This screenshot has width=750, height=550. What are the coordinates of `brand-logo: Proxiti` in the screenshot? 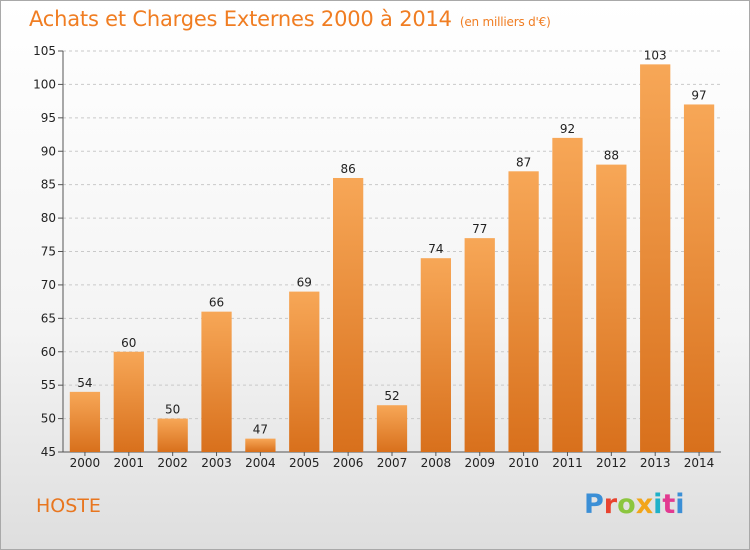 It's located at (634, 504).